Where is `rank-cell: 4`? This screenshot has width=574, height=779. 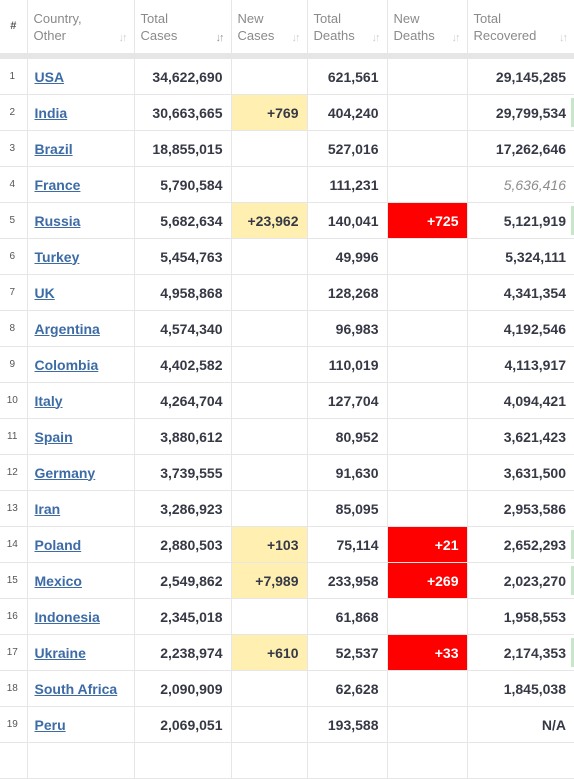
rank-cell: 4 is located at coordinates (13, 185).